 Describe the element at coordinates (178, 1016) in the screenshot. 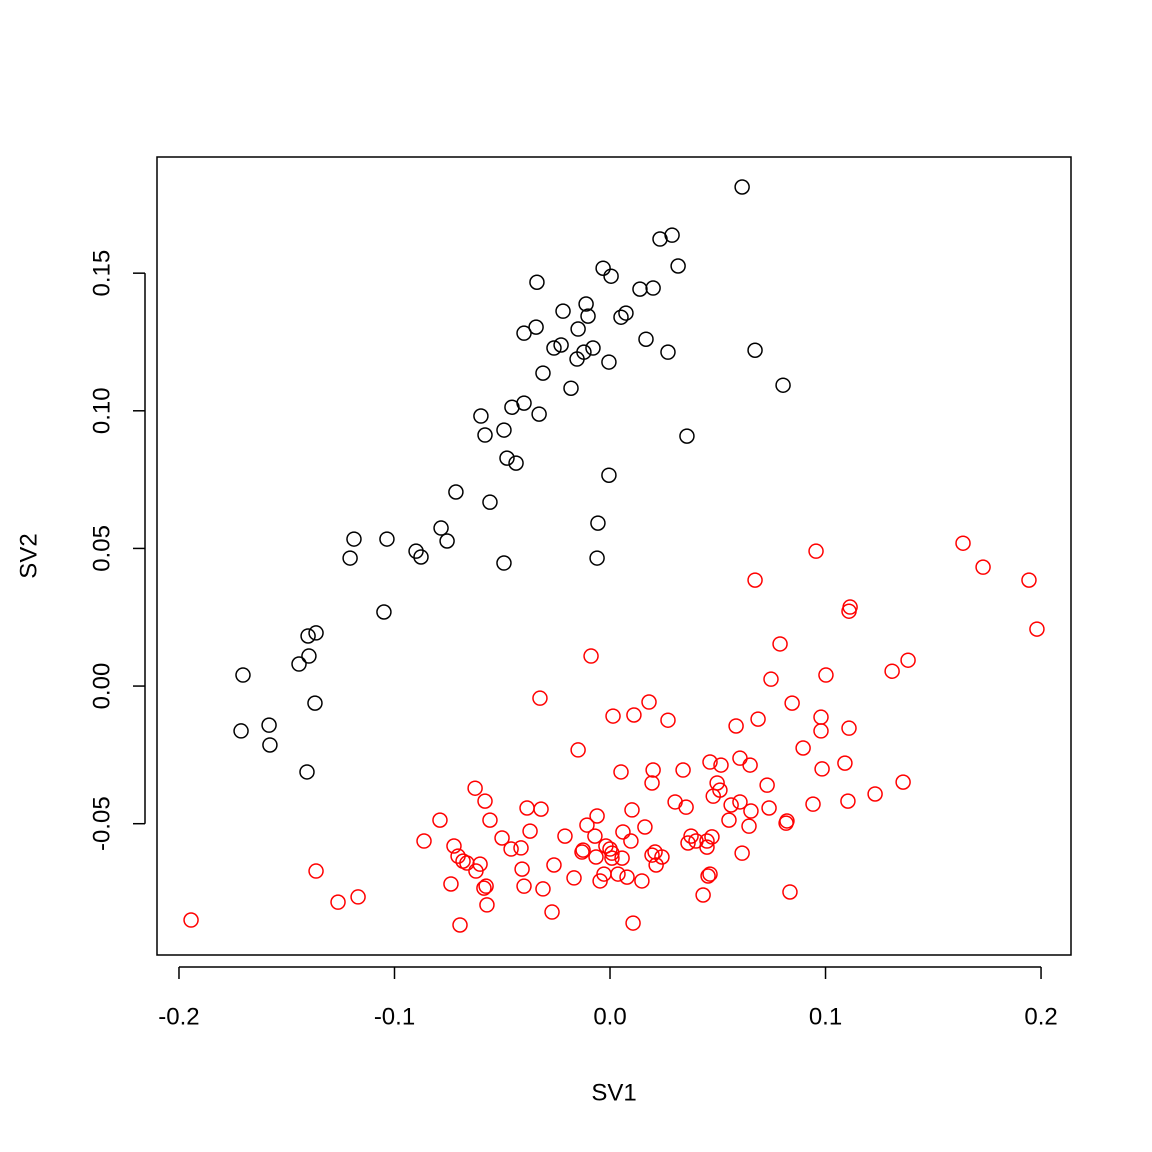

I see `x-tick-label: -0.2` at that location.